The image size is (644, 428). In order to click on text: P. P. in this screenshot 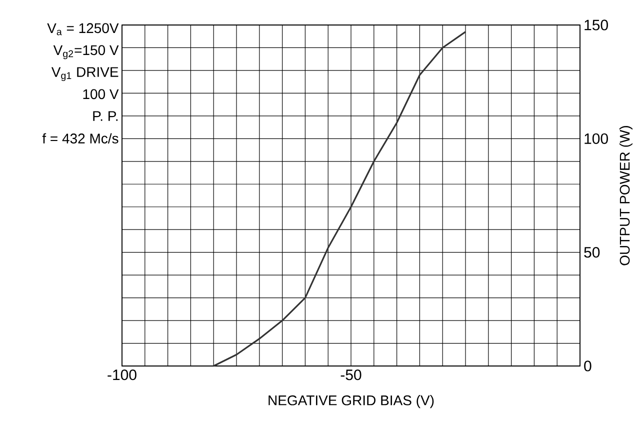, I will do `click(105, 116)`.